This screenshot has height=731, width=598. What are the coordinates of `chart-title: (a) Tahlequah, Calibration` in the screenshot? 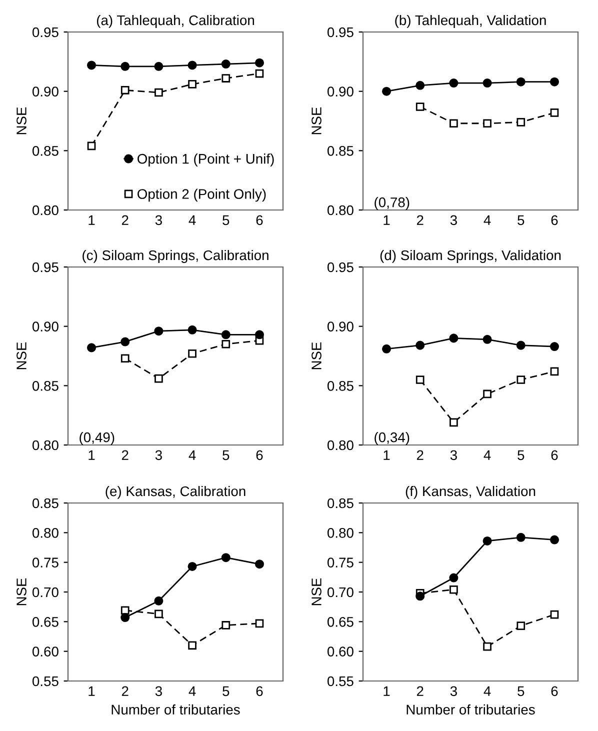 It's located at (175, 21).